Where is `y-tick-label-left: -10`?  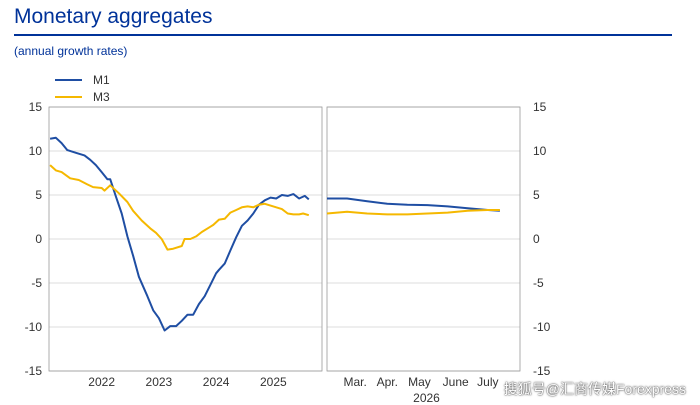
y-tick-label-left: -10 is located at coordinates (34, 327).